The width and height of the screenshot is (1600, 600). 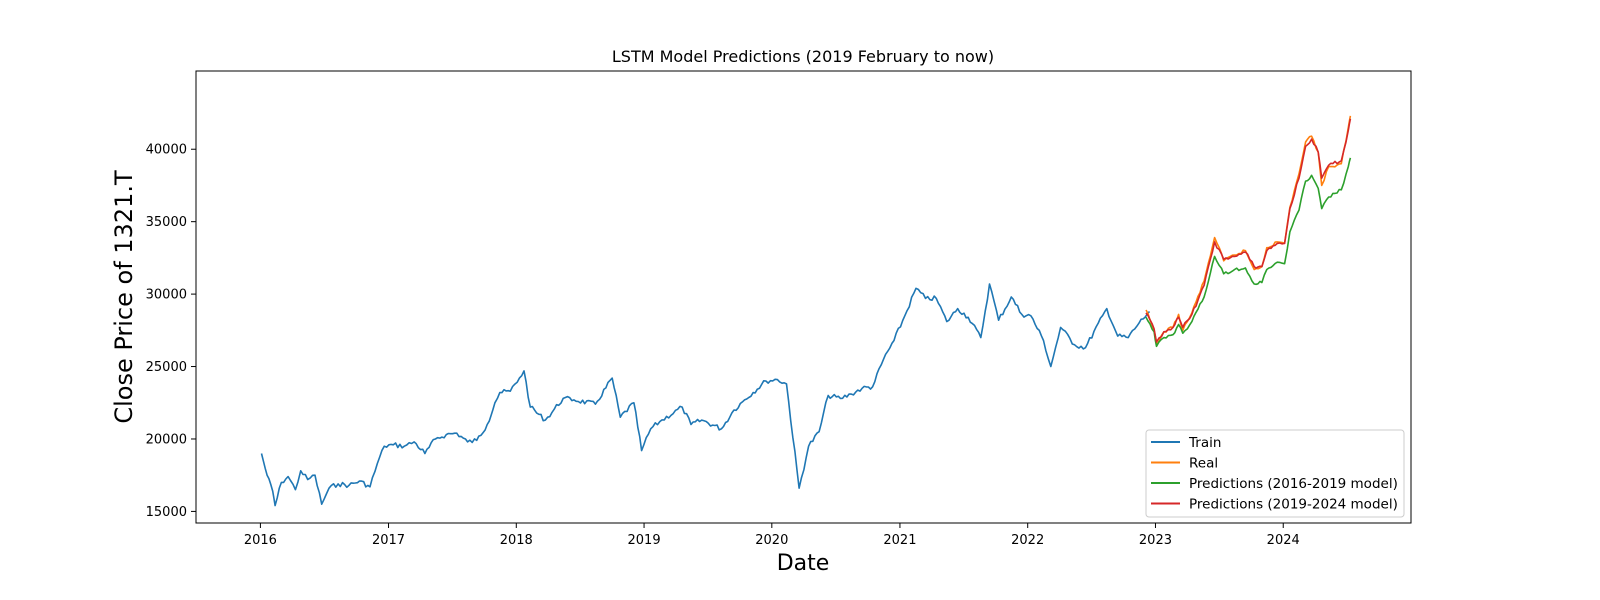 I want to click on y-axis-label: Close Price of 1321.T, so click(x=124, y=297).